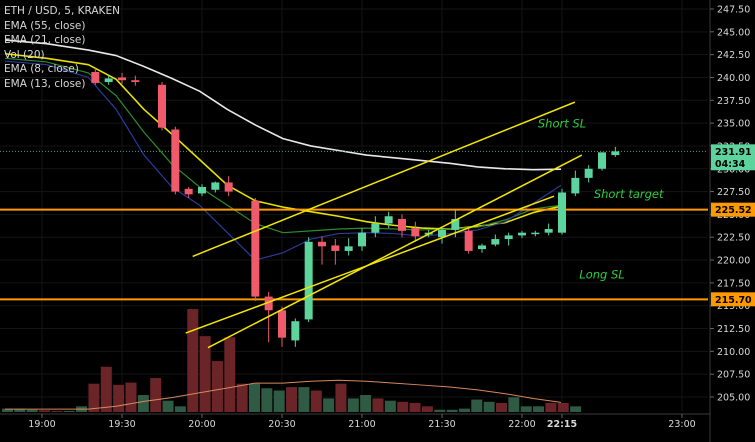 Image resolution: width=755 pixels, height=442 pixels. Describe the element at coordinates (521, 424) in the screenshot. I see `x-tick-label: 22:00` at that location.